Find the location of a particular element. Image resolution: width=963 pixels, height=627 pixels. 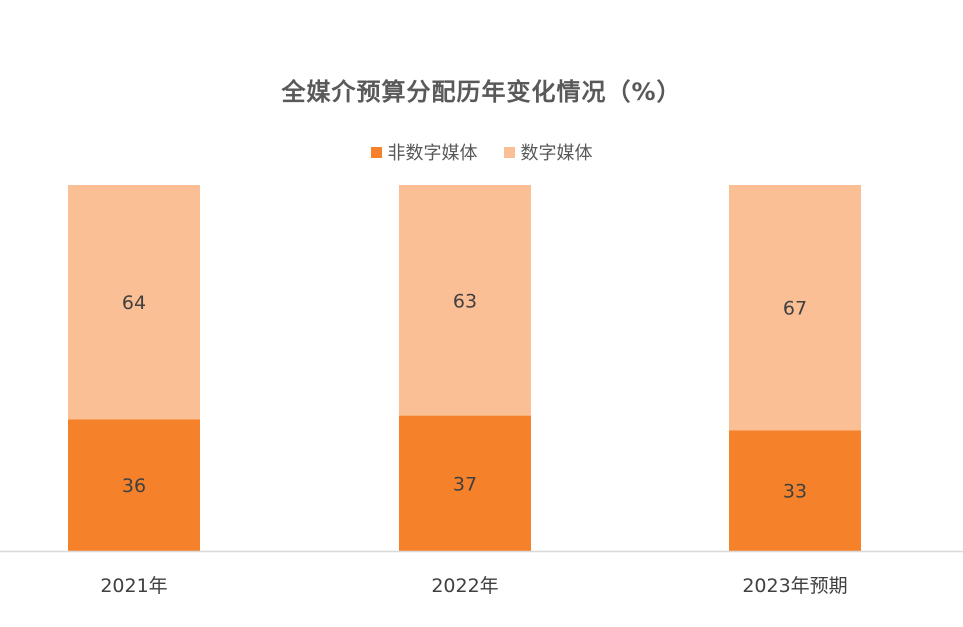

legend-item-digital: 数字媒体 is located at coordinates (548, 152).